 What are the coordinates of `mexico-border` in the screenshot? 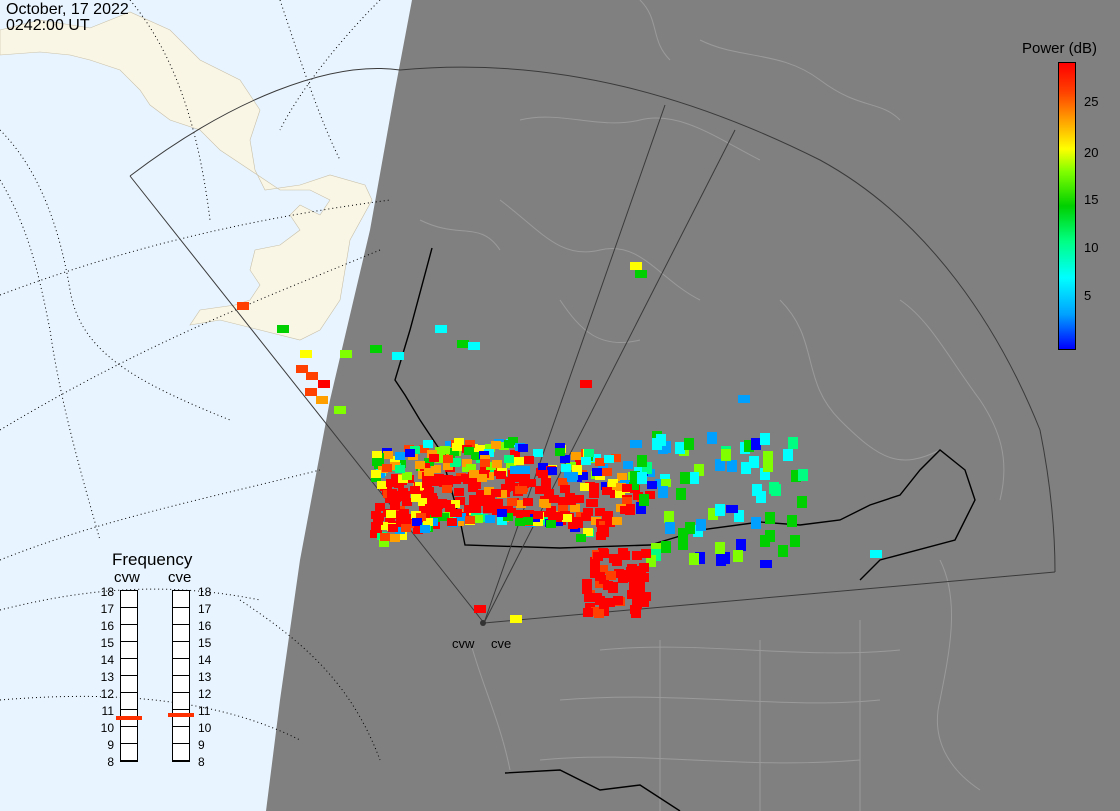 It's located at (592, 790).